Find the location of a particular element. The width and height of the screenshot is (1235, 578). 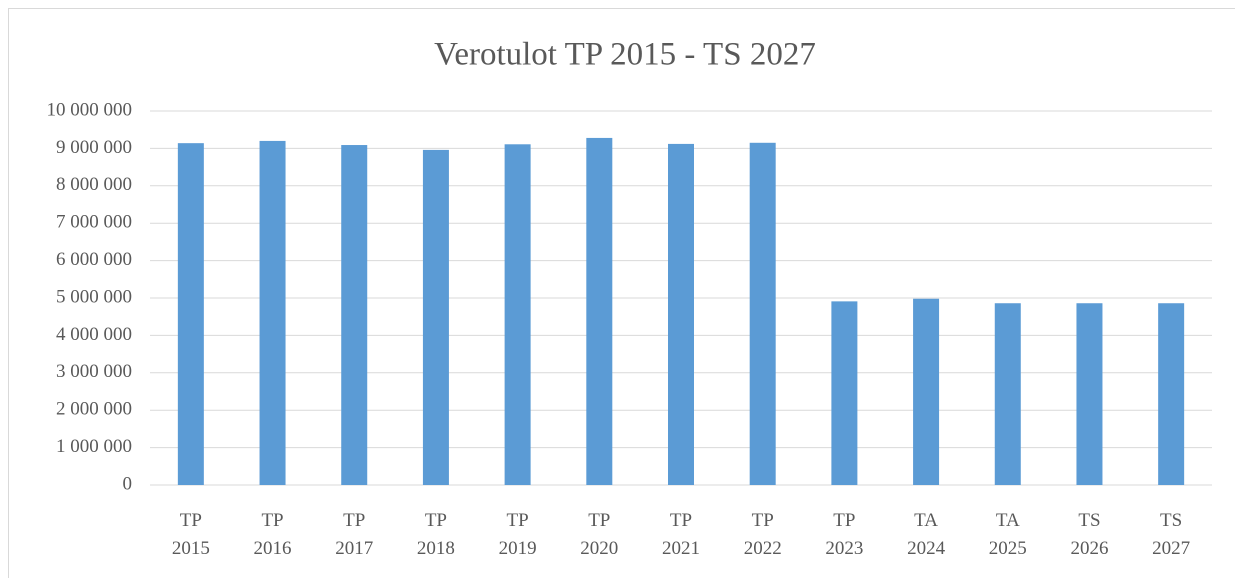

y-tick-label: 9 000 000 is located at coordinates (94, 147).